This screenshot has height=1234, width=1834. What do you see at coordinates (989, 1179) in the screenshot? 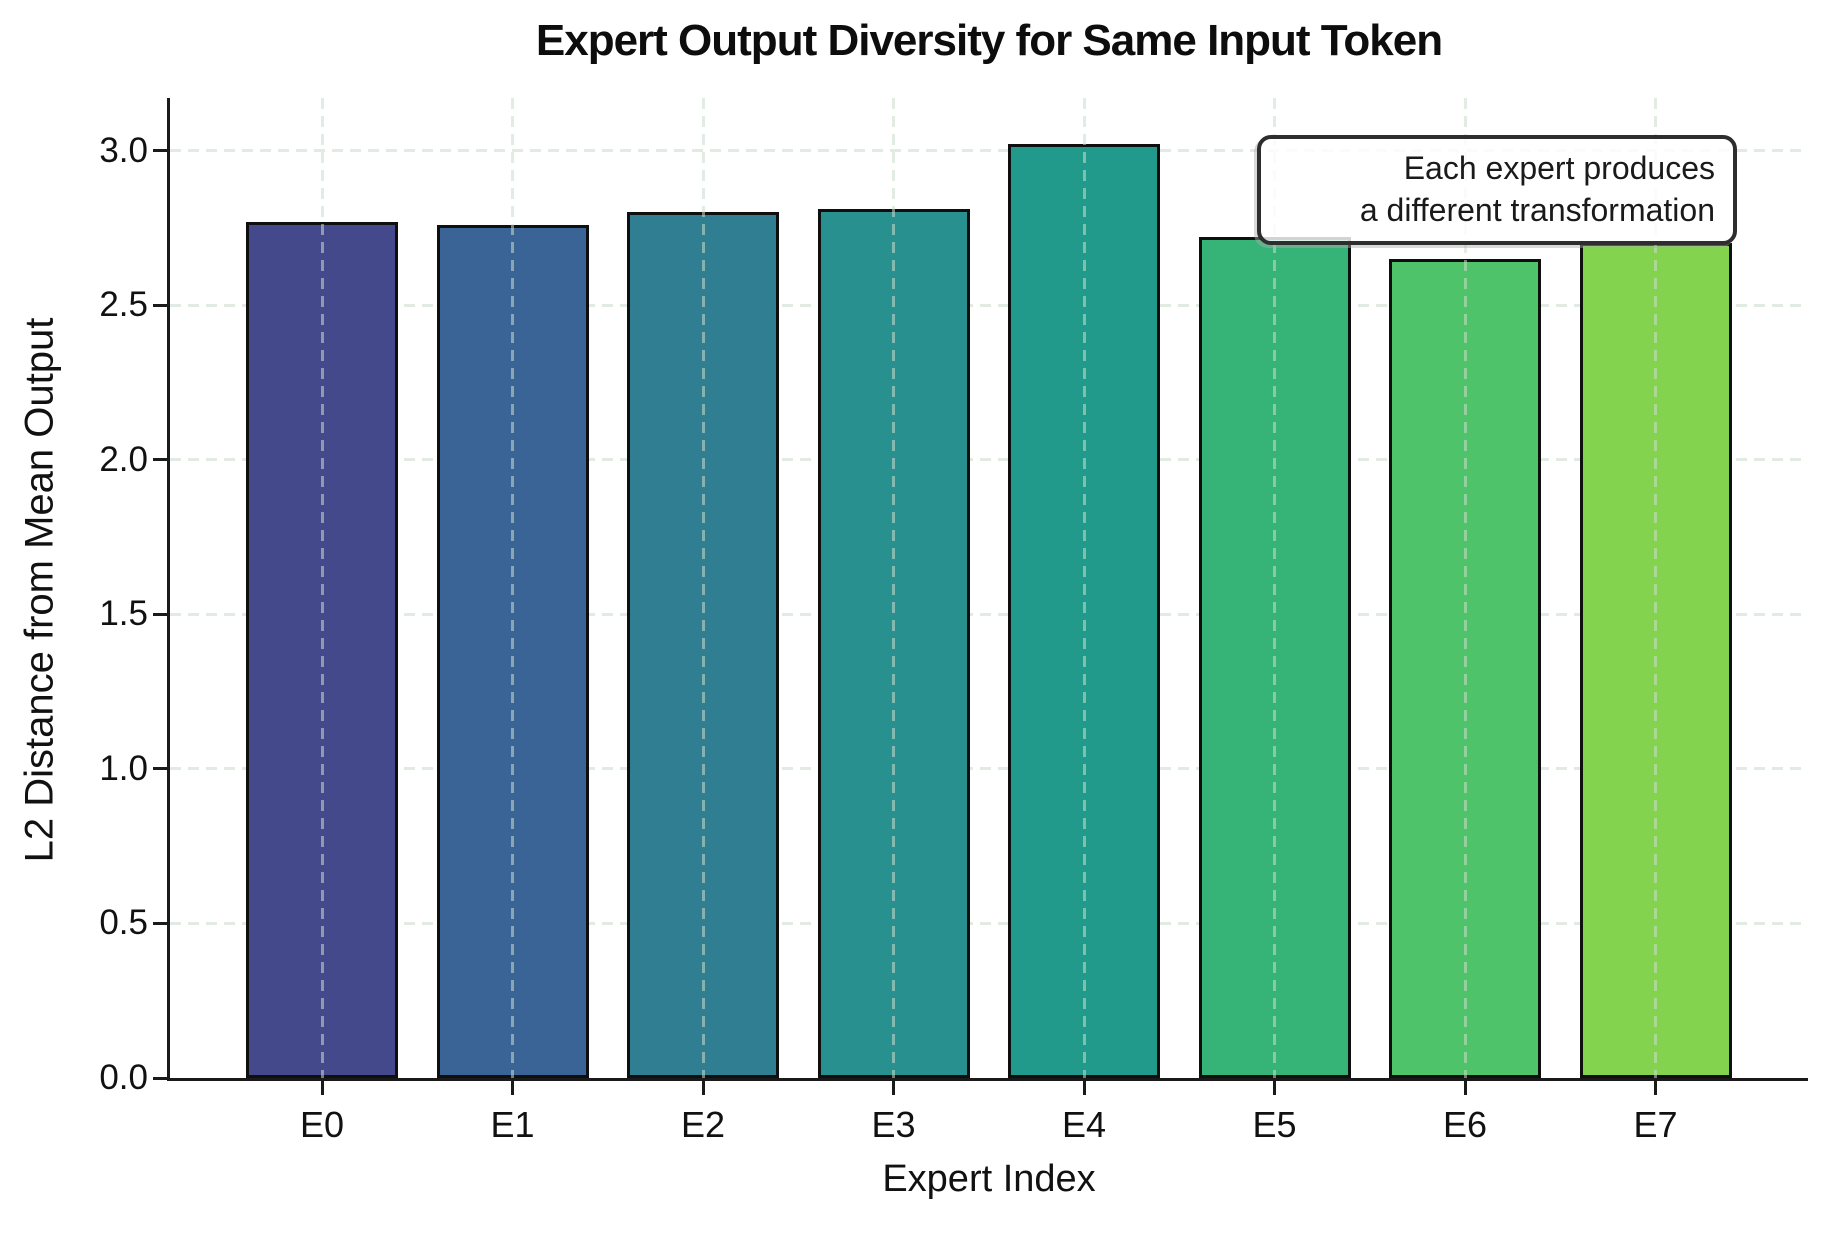
I see `x-axis-label: Expert Index` at bounding box center [989, 1179].